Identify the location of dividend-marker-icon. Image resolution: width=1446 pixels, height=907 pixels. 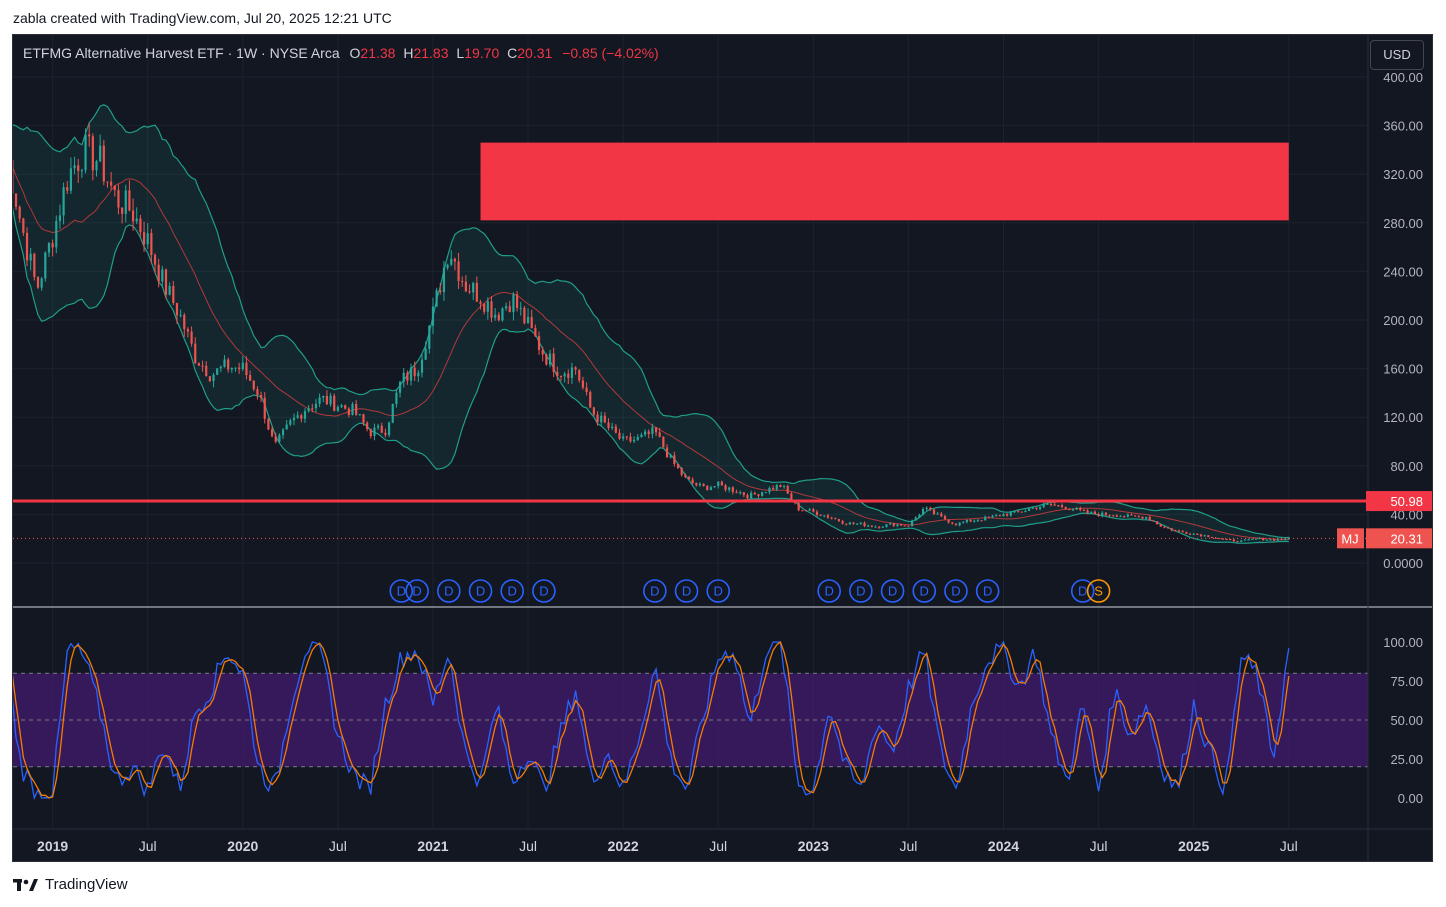
(718, 591).